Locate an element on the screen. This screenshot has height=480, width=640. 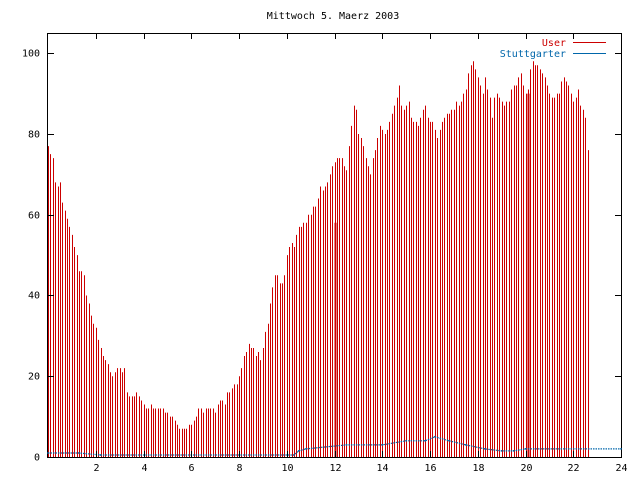
stuttgarter-line is located at coordinates (334, 445).